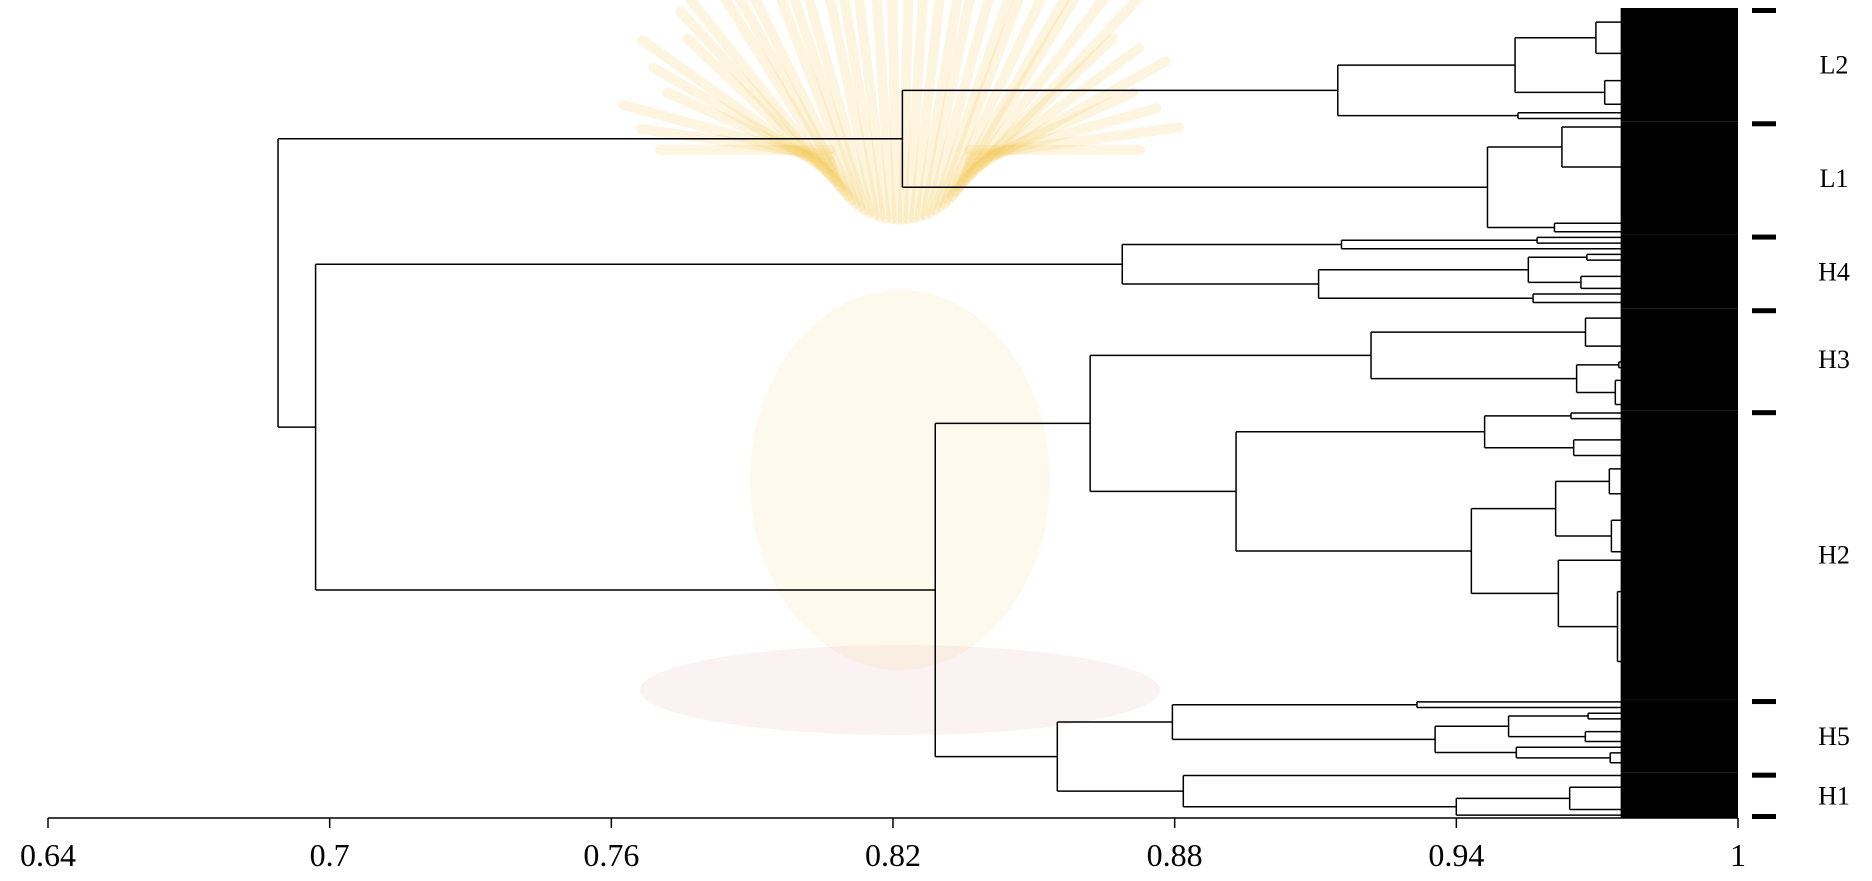 This screenshot has height=881, width=1872. I want to click on cluster-label-h5: H5, so click(1834, 736).